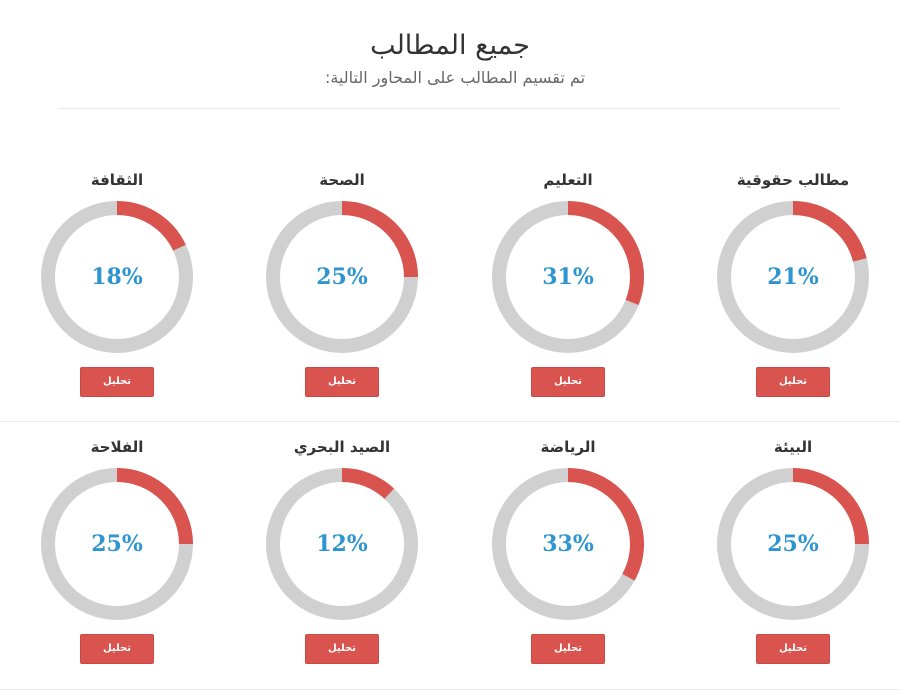 The height and width of the screenshot is (693, 900). I want to click on donut-chart: 31%, so click(568, 277).